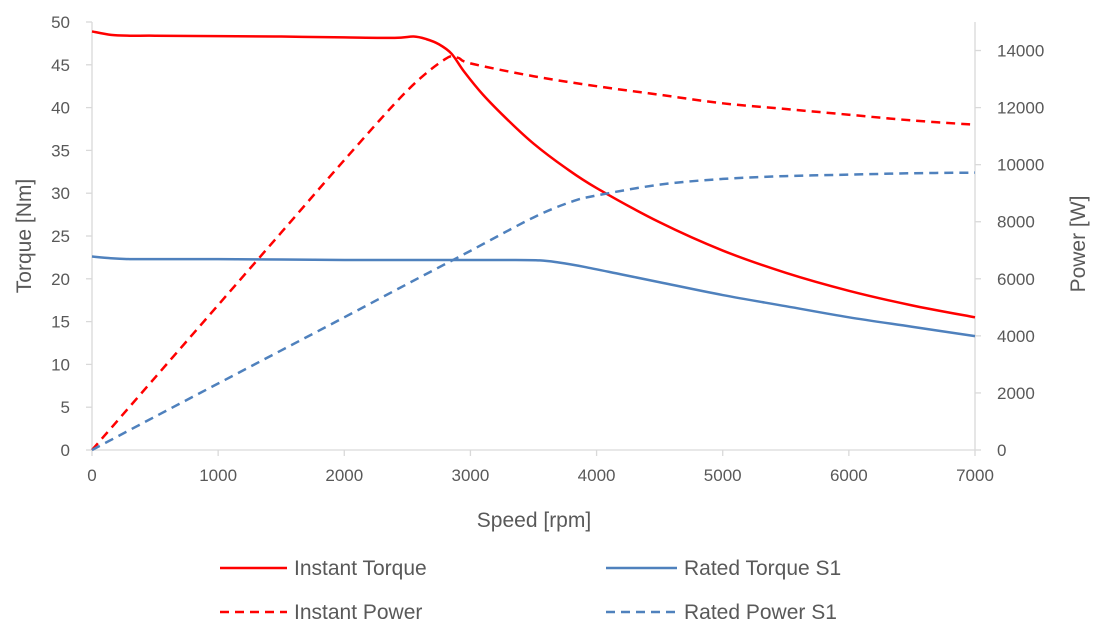 Image resolution: width=1099 pixels, height=633 pixels. What do you see at coordinates (1020, 108) in the screenshot?
I see `y-right-tick-label: 12000` at bounding box center [1020, 108].